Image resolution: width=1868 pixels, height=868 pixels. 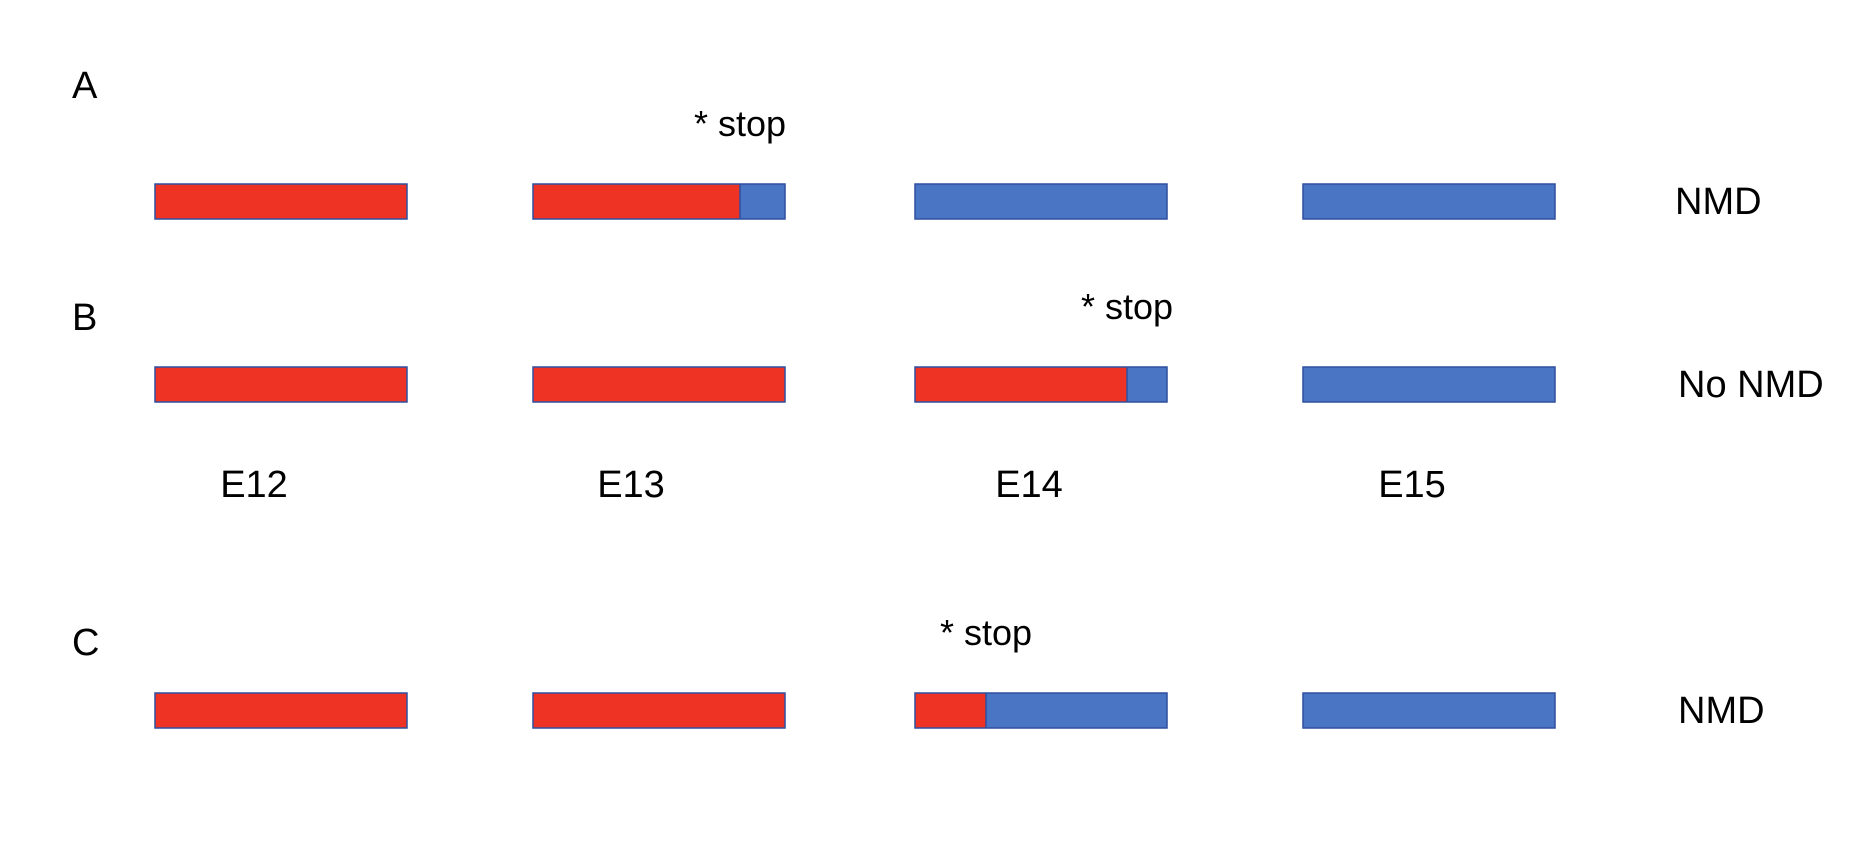 I want to click on outcome-label: No NMD, so click(x=1751, y=385).